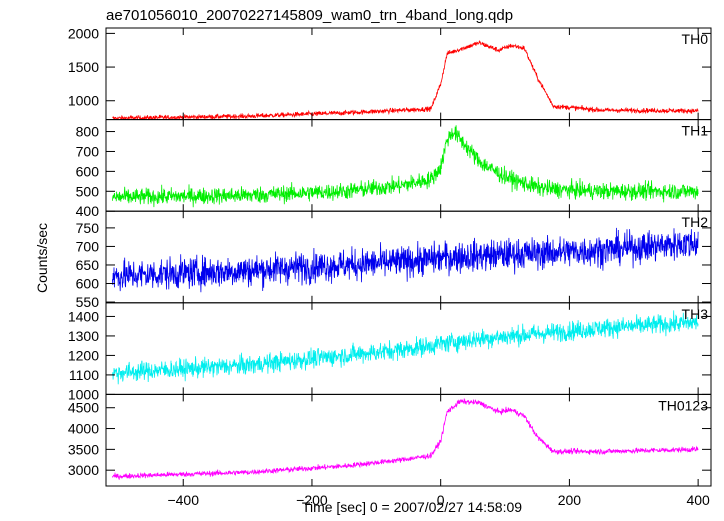 Image resolution: width=724 pixels, height=521 pixels. Describe the element at coordinates (83, 33) in the screenshot. I see `y-tick-label: 2000` at that location.